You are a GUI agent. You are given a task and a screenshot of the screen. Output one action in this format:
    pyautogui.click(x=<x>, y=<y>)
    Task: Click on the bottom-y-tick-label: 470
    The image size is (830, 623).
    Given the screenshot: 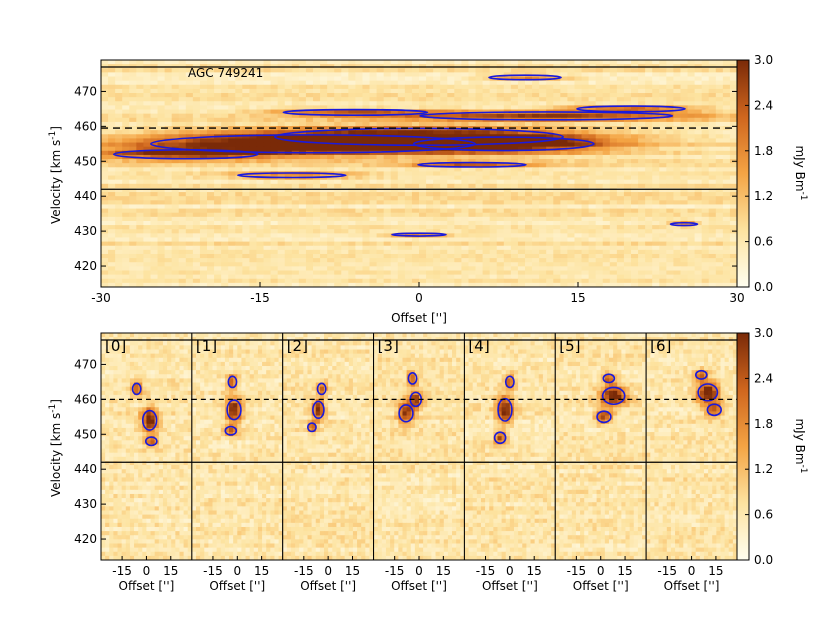 What is the action you would take?
    pyautogui.click(x=85, y=364)
    